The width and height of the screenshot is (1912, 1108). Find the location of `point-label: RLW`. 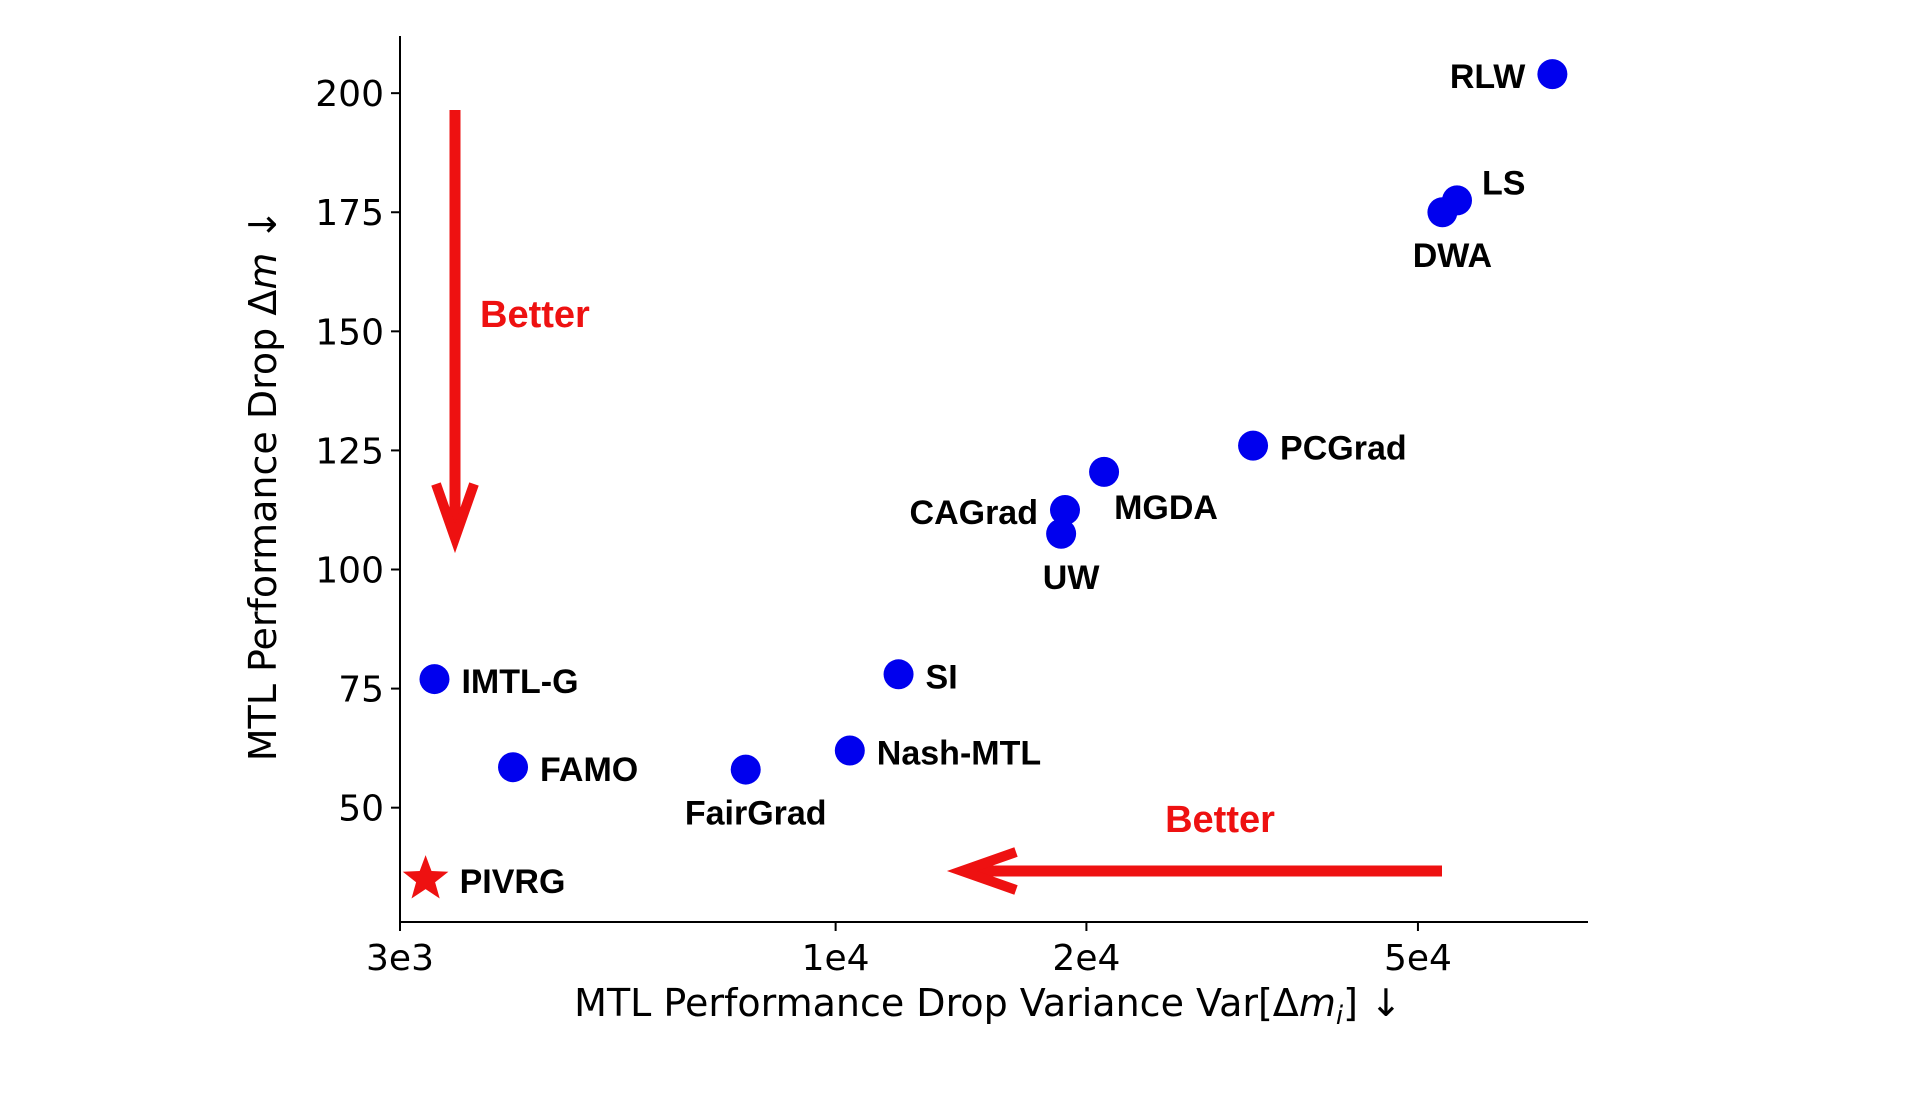

point-label: RLW is located at coordinates (1488, 77).